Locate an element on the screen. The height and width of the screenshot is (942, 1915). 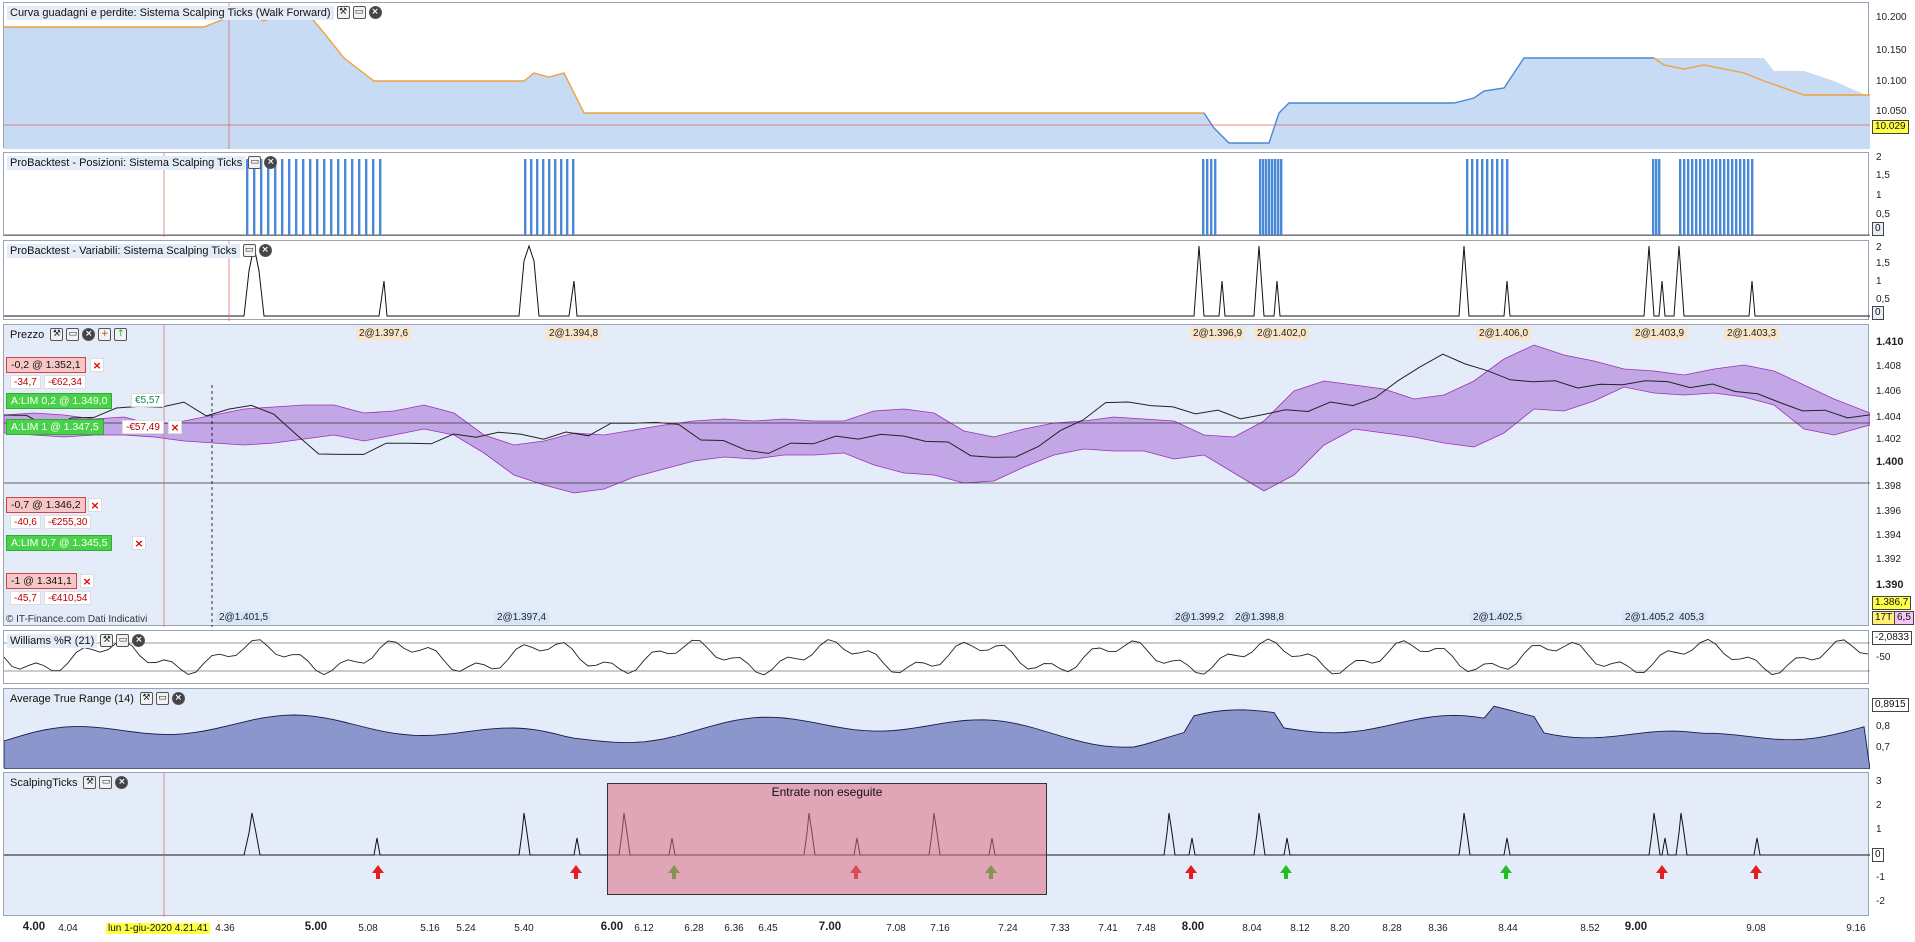
variables-chart is located at coordinates (937, 281).